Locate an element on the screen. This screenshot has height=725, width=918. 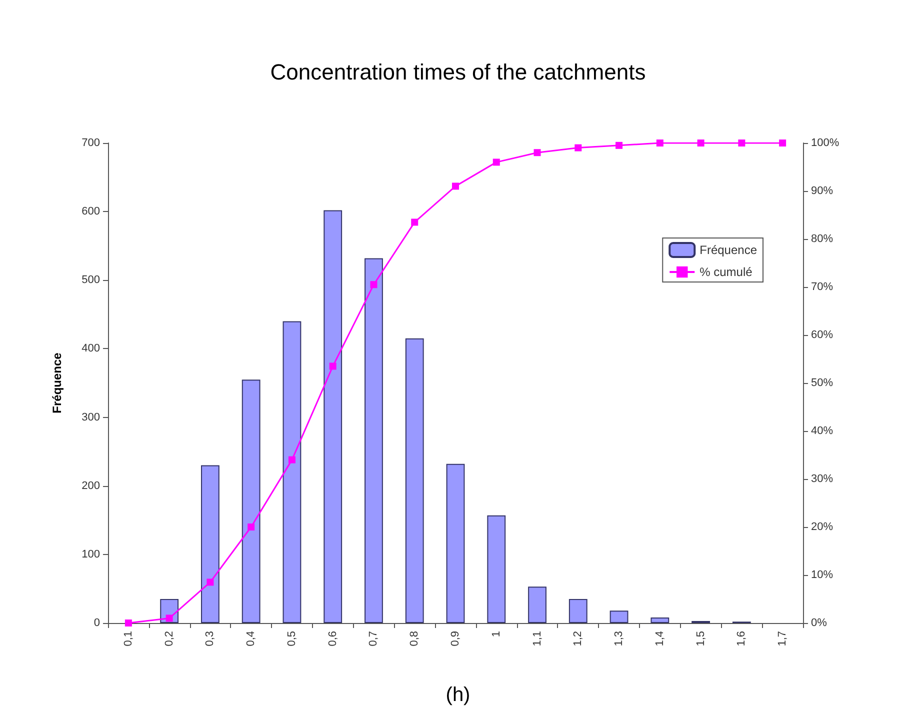
y2-tick-label: 60% is located at coordinates (822, 335).